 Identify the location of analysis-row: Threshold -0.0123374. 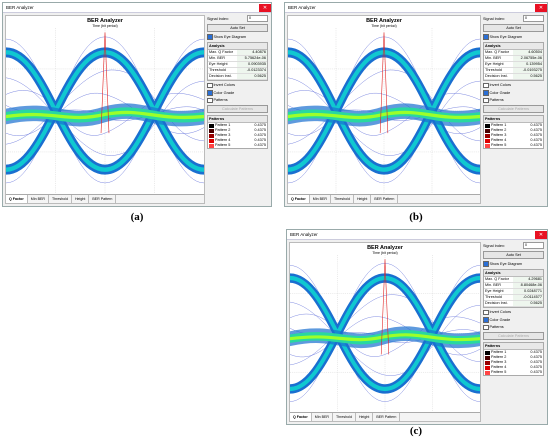
(237, 70).